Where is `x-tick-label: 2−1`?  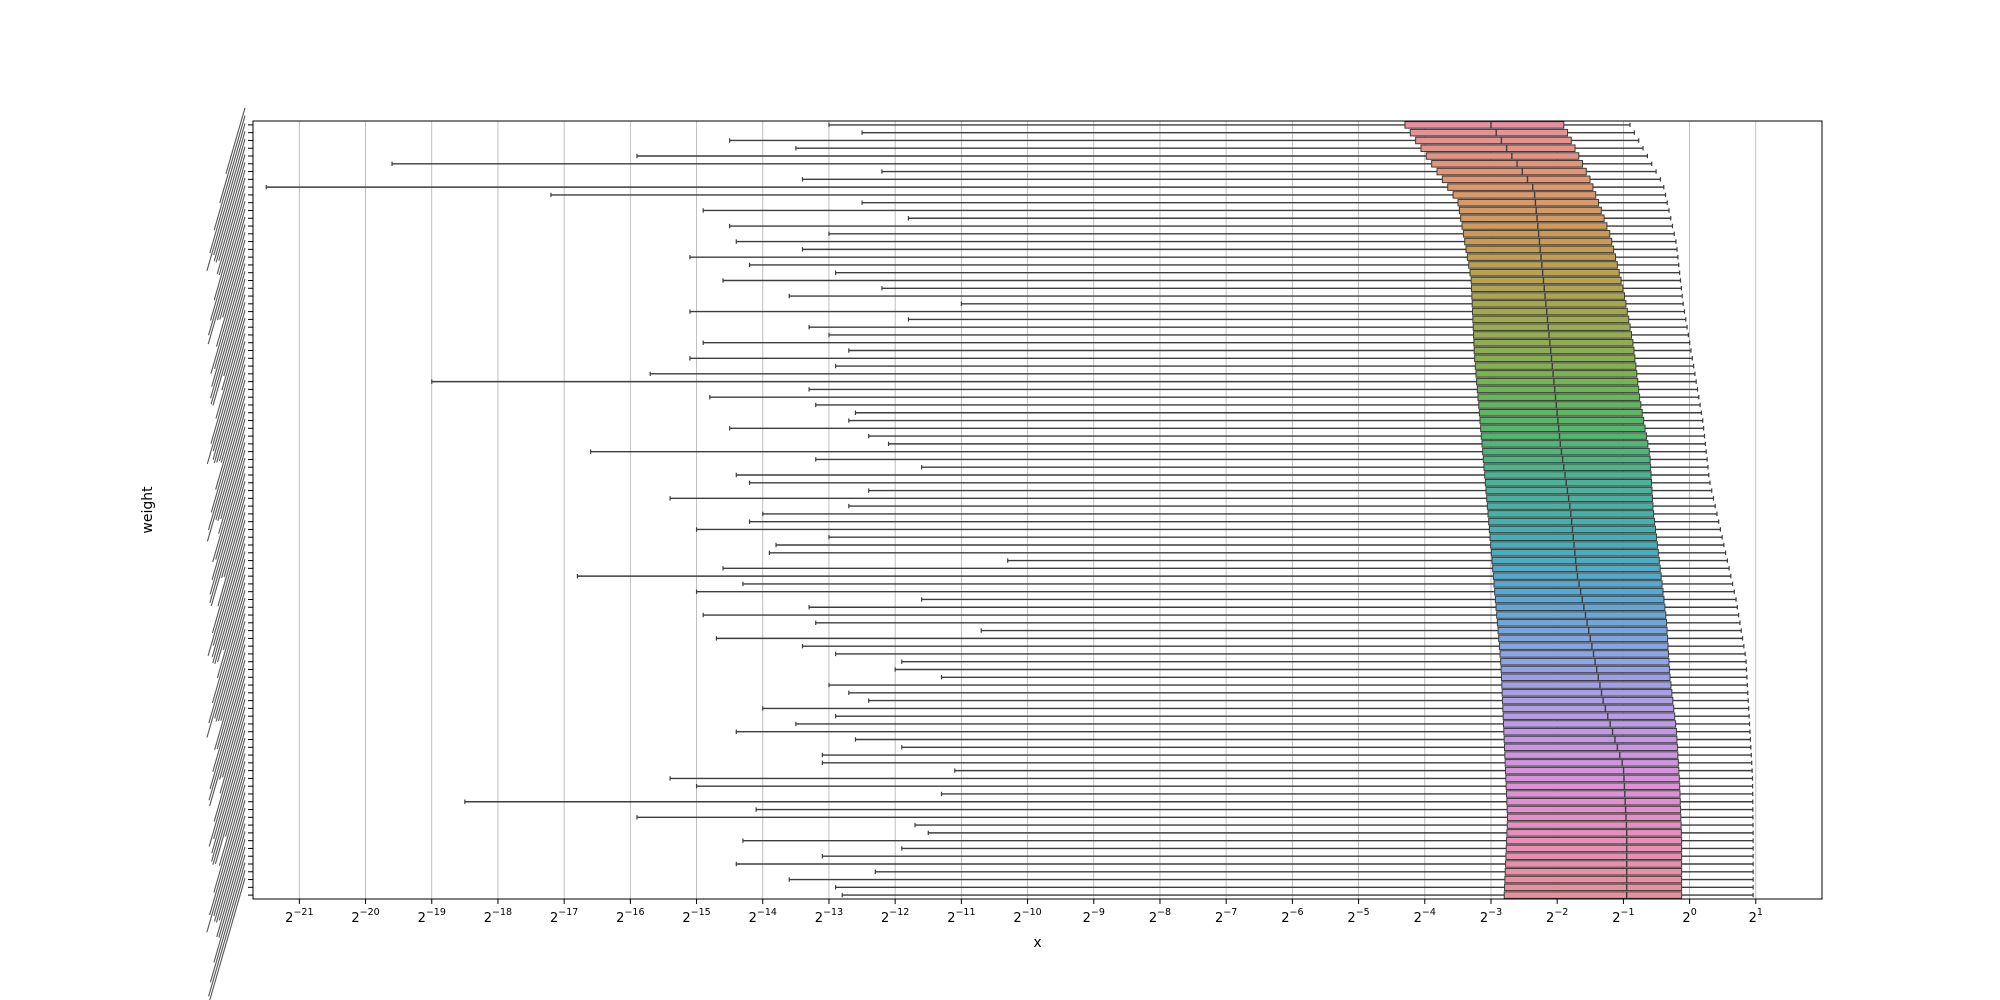 x-tick-label: 2−1 is located at coordinates (1623, 916).